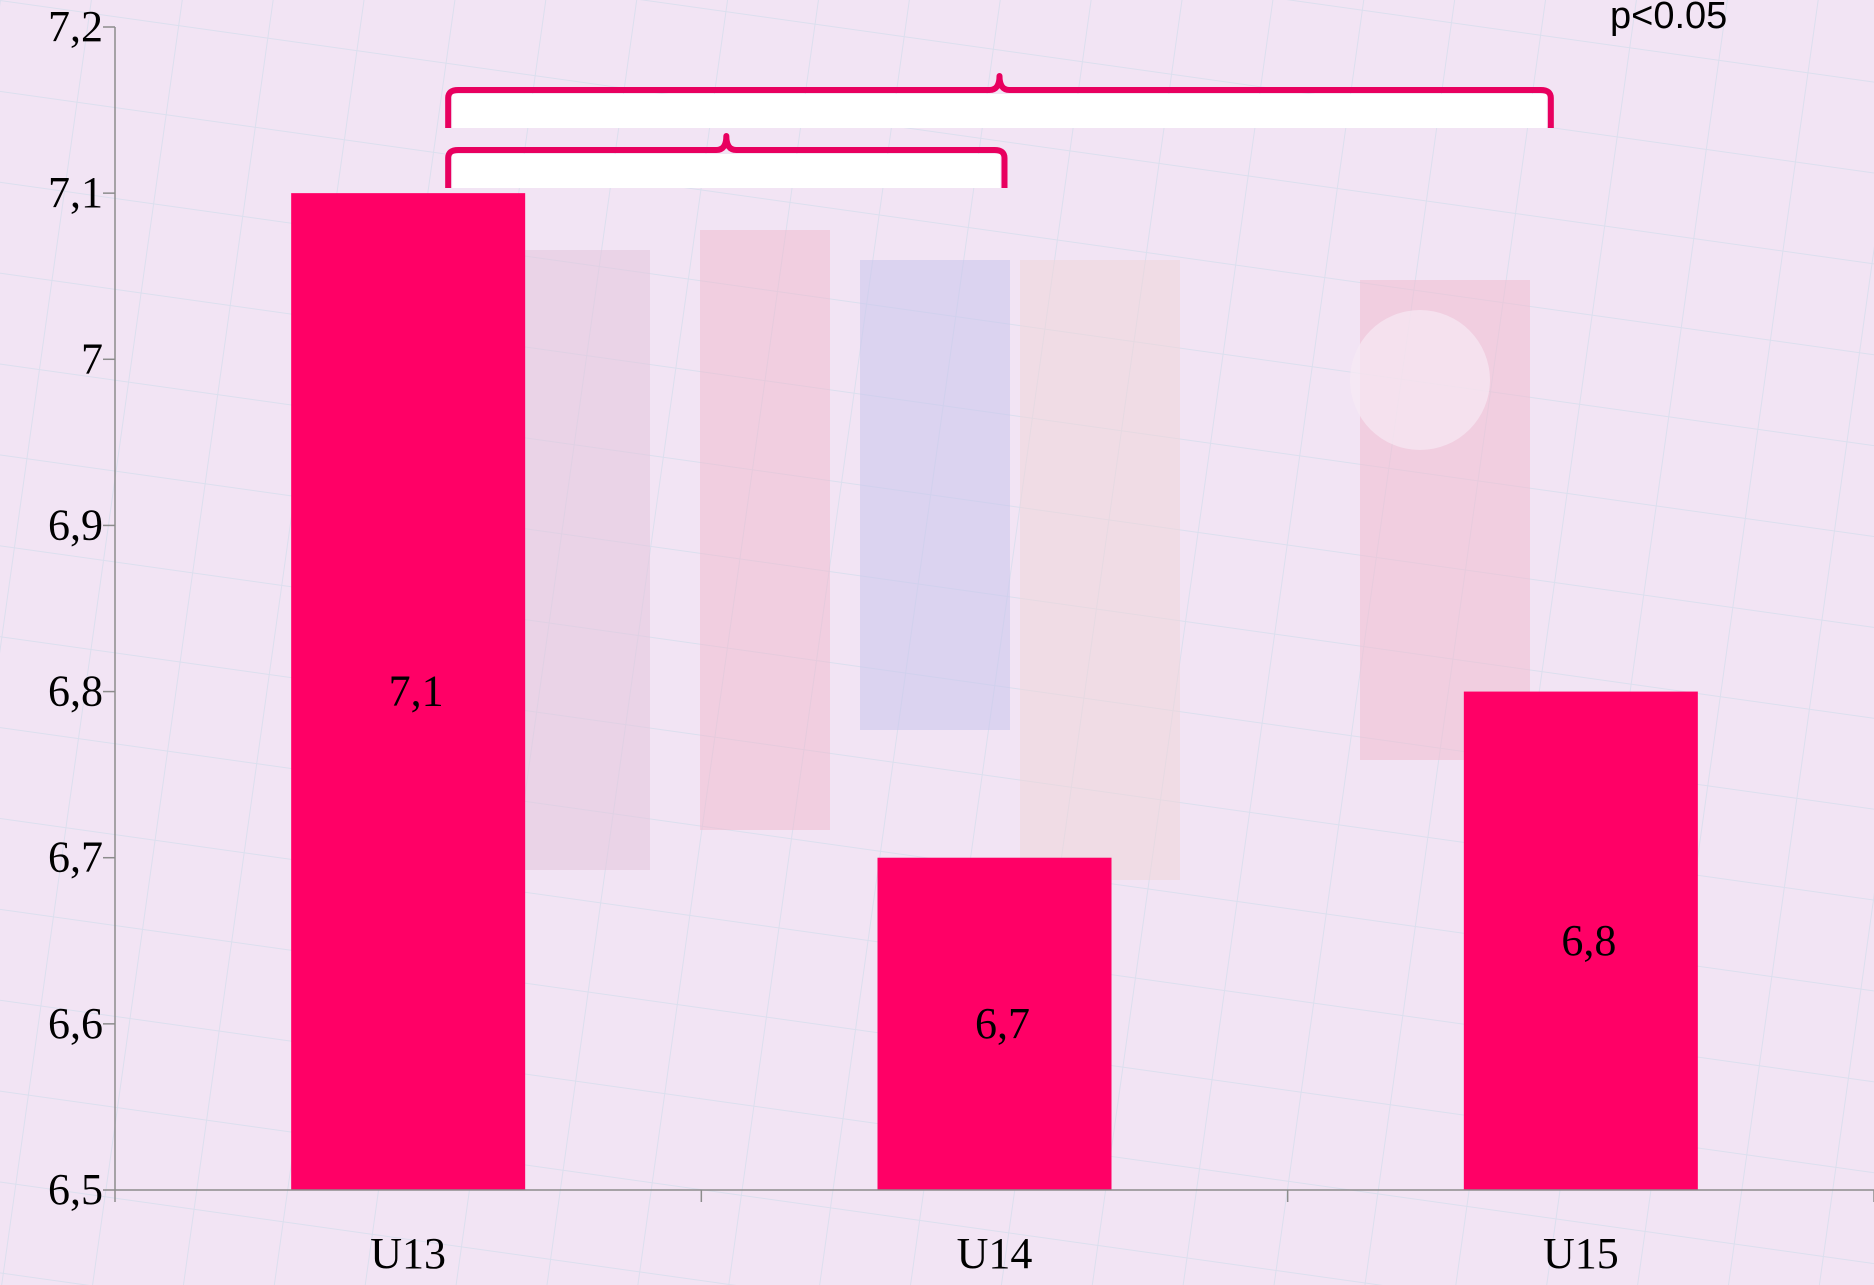 The width and height of the screenshot is (1874, 1285). Describe the element at coordinates (408, 1253) in the screenshot. I see `x-category-label: U13` at that location.